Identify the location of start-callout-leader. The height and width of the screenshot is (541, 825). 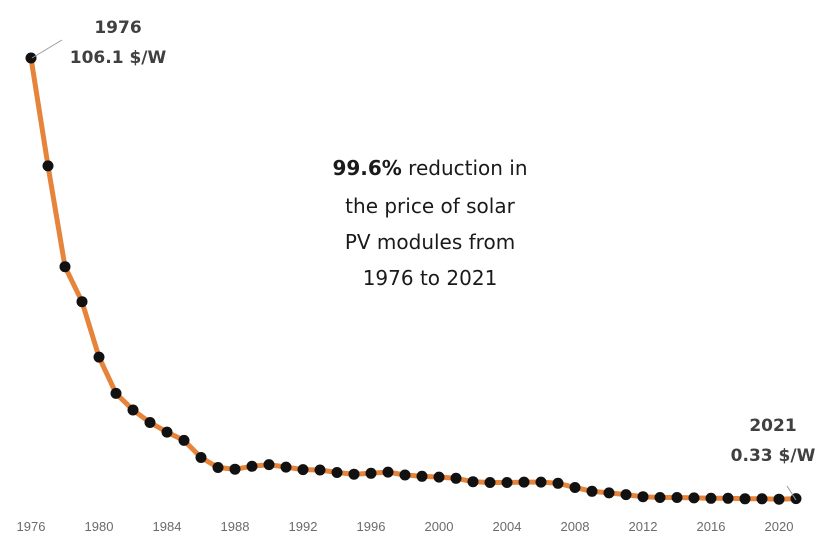
(47, 49).